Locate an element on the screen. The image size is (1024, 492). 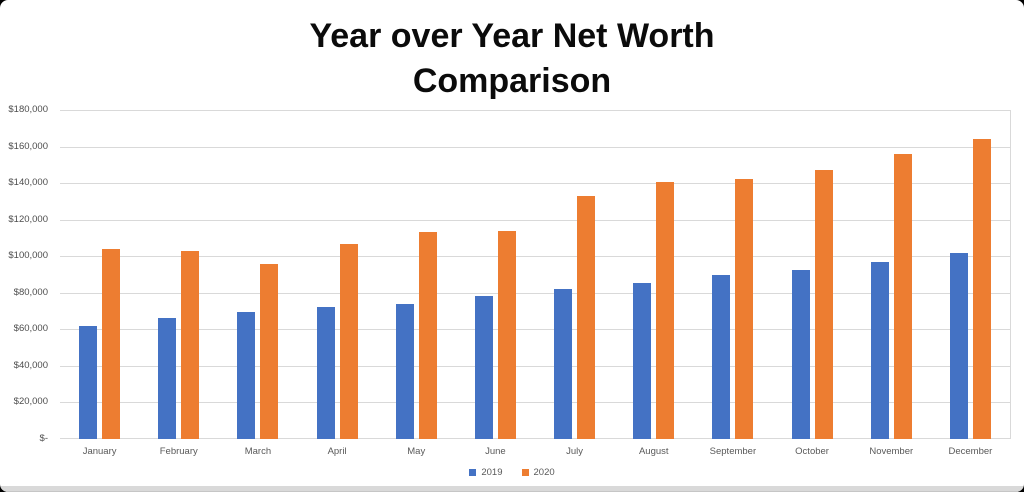
bar-2019-november is located at coordinates (879, 350).